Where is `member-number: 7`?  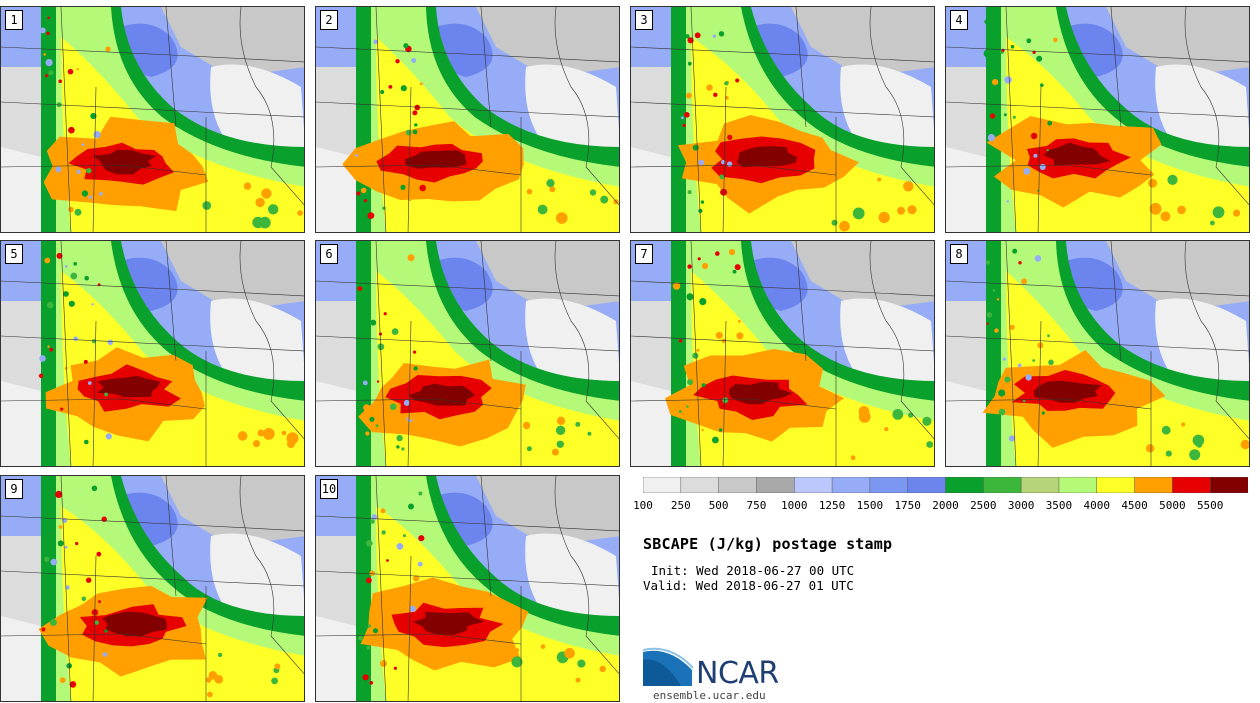 member-number: 7 is located at coordinates (644, 254).